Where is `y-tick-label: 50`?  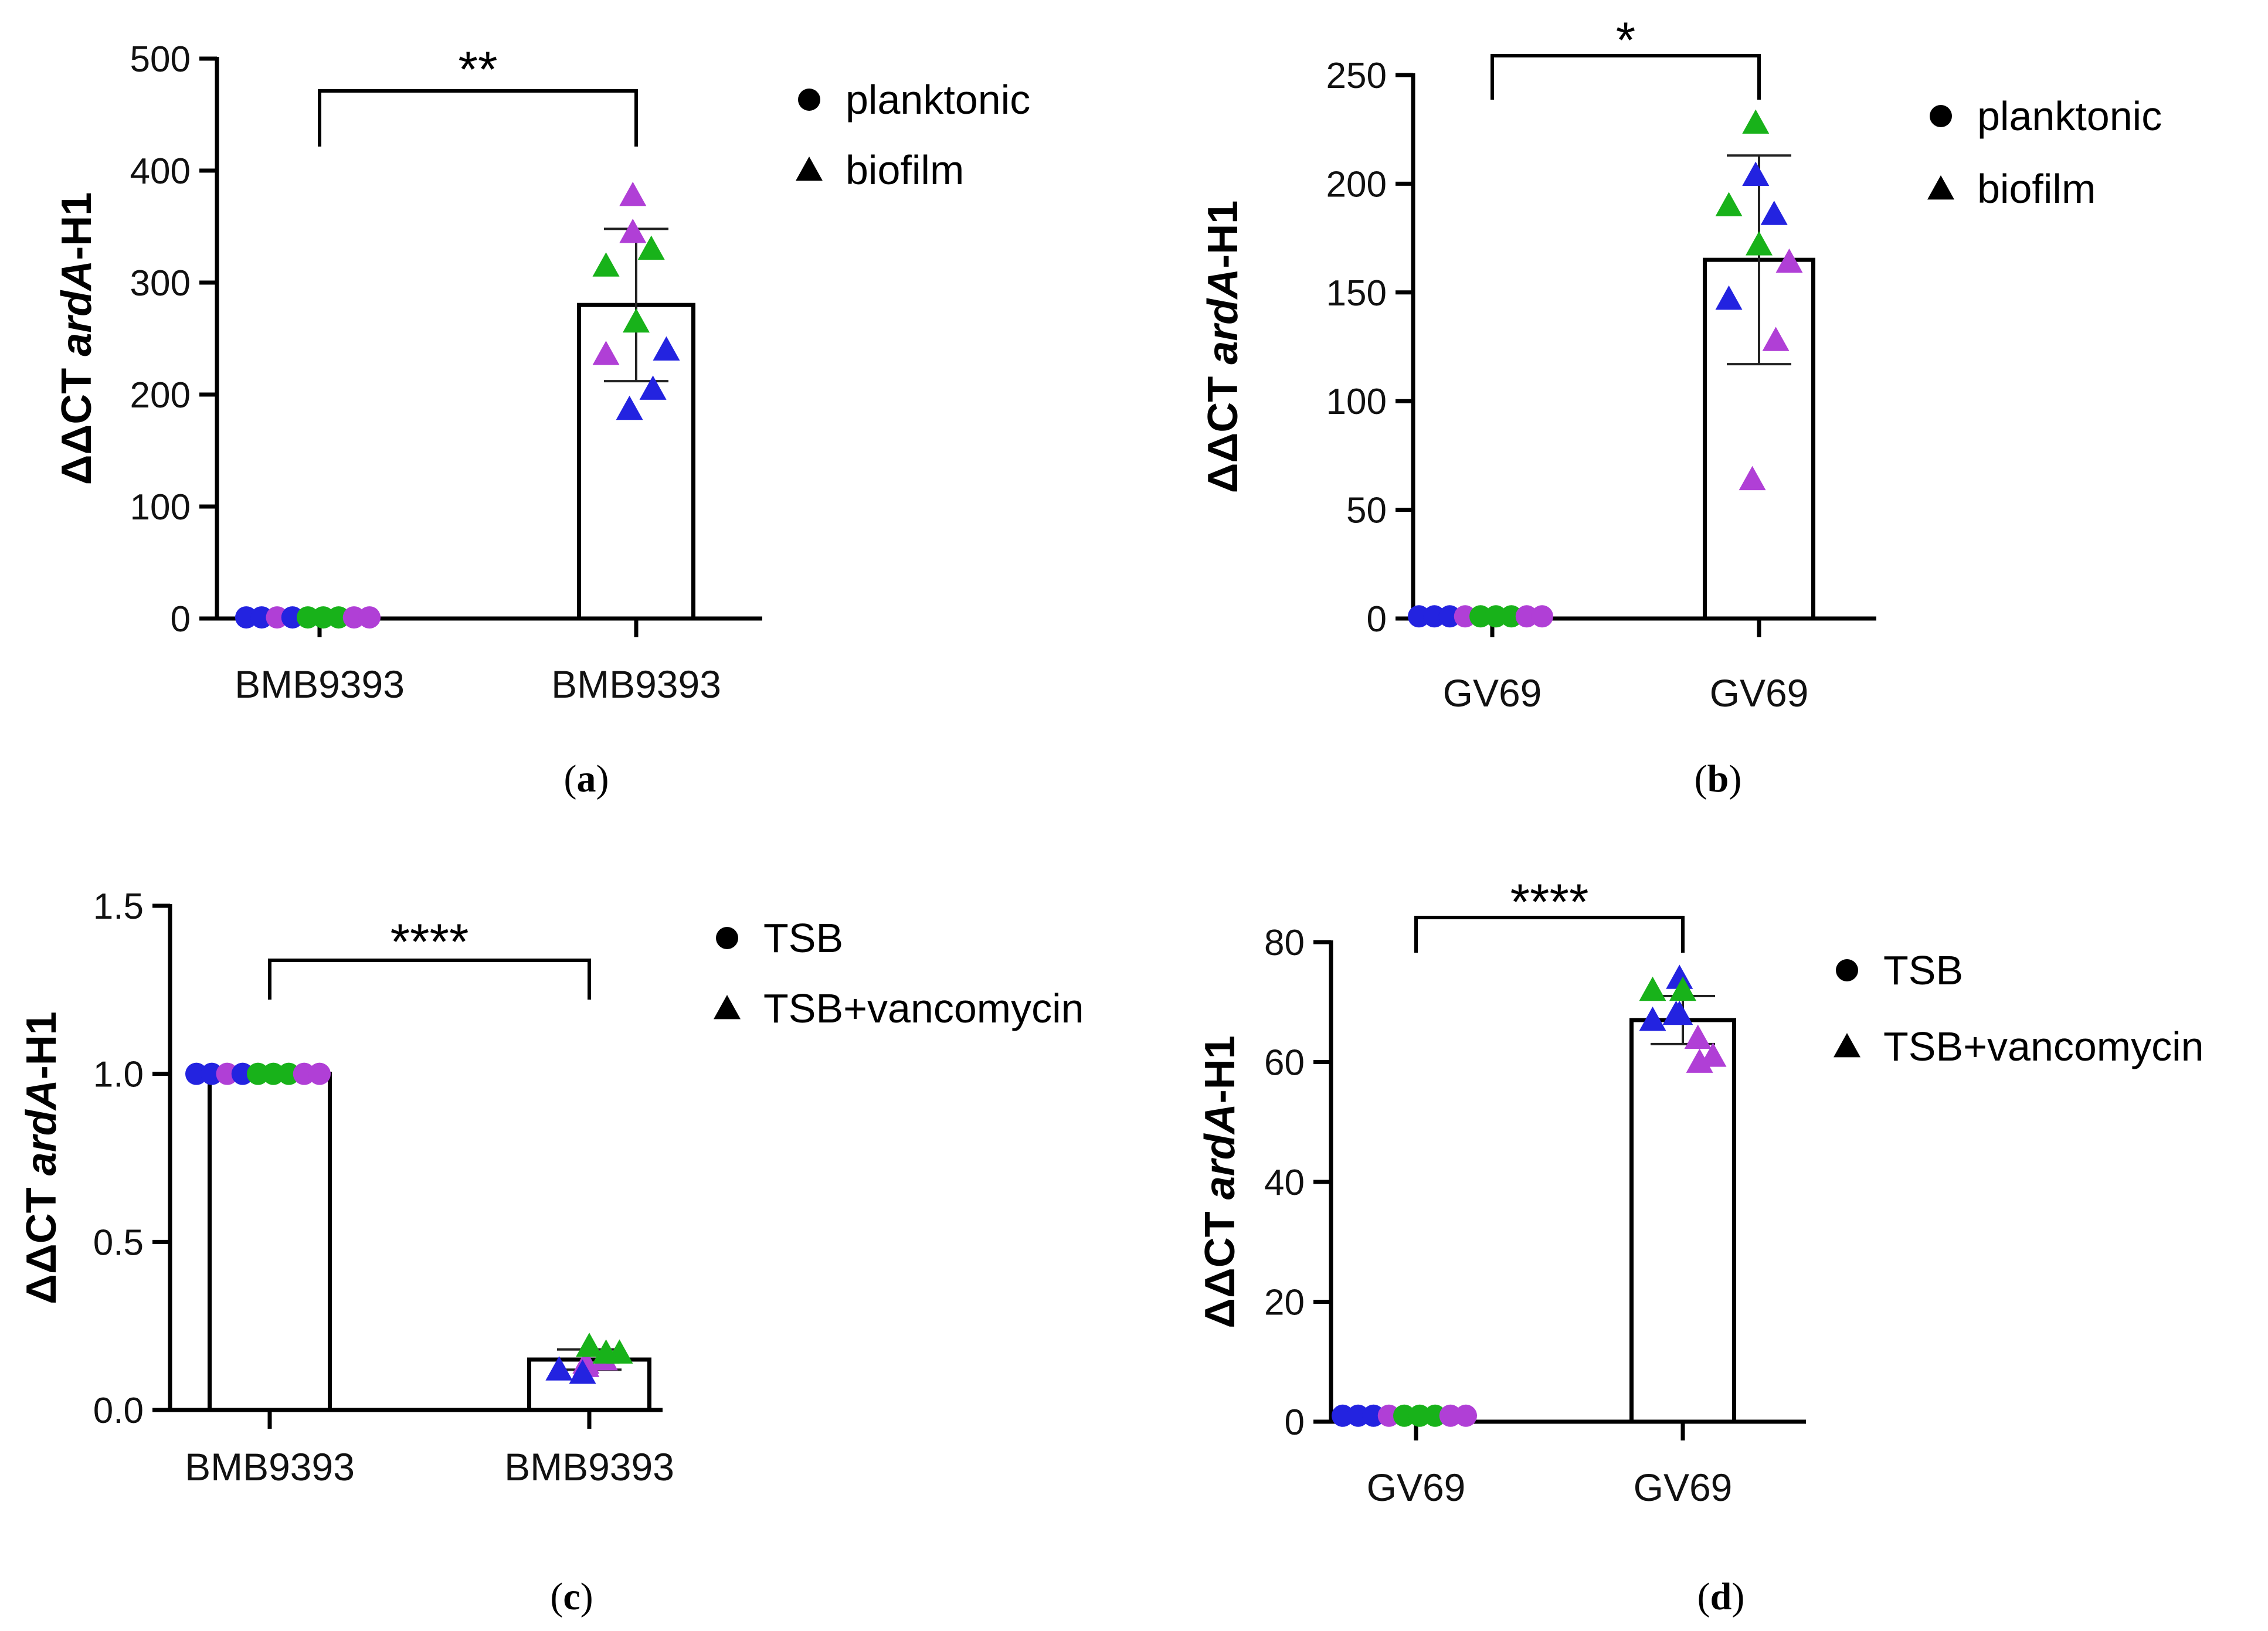 y-tick-label: 50 is located at coordinates (1366, 511).